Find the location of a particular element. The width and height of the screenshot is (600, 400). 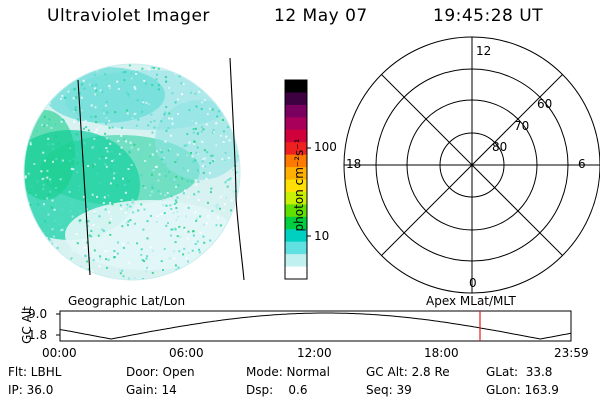

mlt-label-18: 18 is located at coordinates (354, 164).